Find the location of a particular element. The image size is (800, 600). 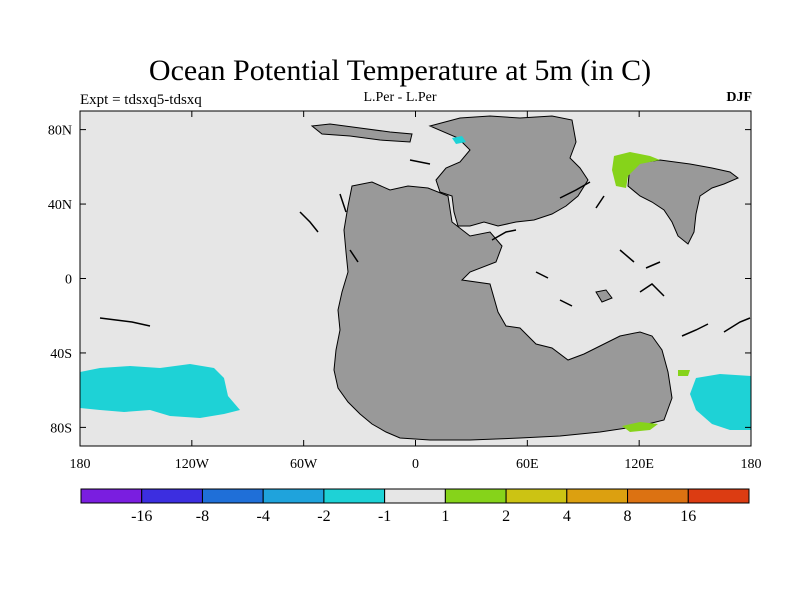

colorbar-label: -2 is located at coordinates (323, 516).